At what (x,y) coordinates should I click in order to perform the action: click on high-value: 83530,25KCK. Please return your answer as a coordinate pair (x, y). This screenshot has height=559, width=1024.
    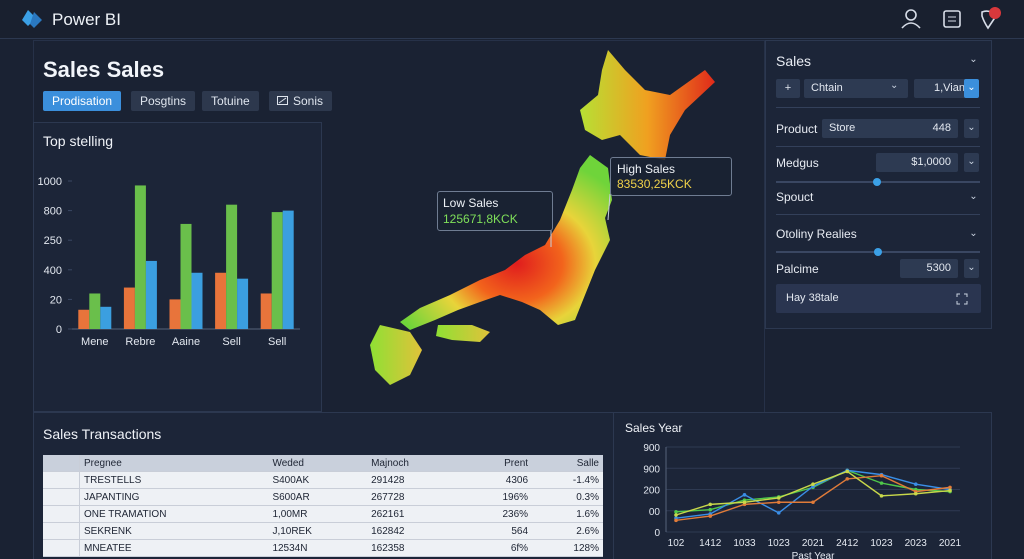
    Looking at the image, I should click on (654, 184).